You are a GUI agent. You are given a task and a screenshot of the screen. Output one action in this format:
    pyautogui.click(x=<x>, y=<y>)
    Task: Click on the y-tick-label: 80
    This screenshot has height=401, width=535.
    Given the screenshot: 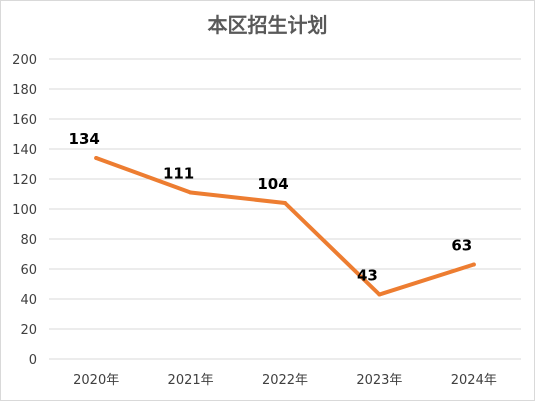 What is the action you would take?
    pyautogui.click(x=28, y=240)
    